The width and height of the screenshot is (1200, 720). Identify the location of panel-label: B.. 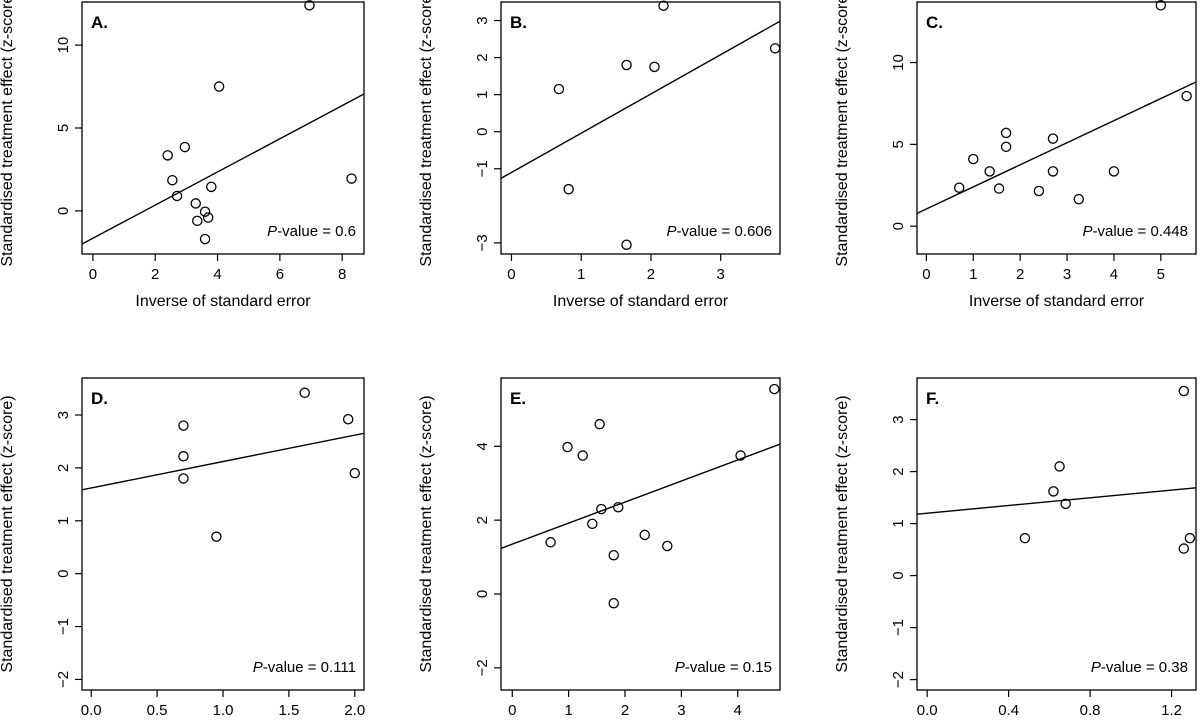
(518, 22).